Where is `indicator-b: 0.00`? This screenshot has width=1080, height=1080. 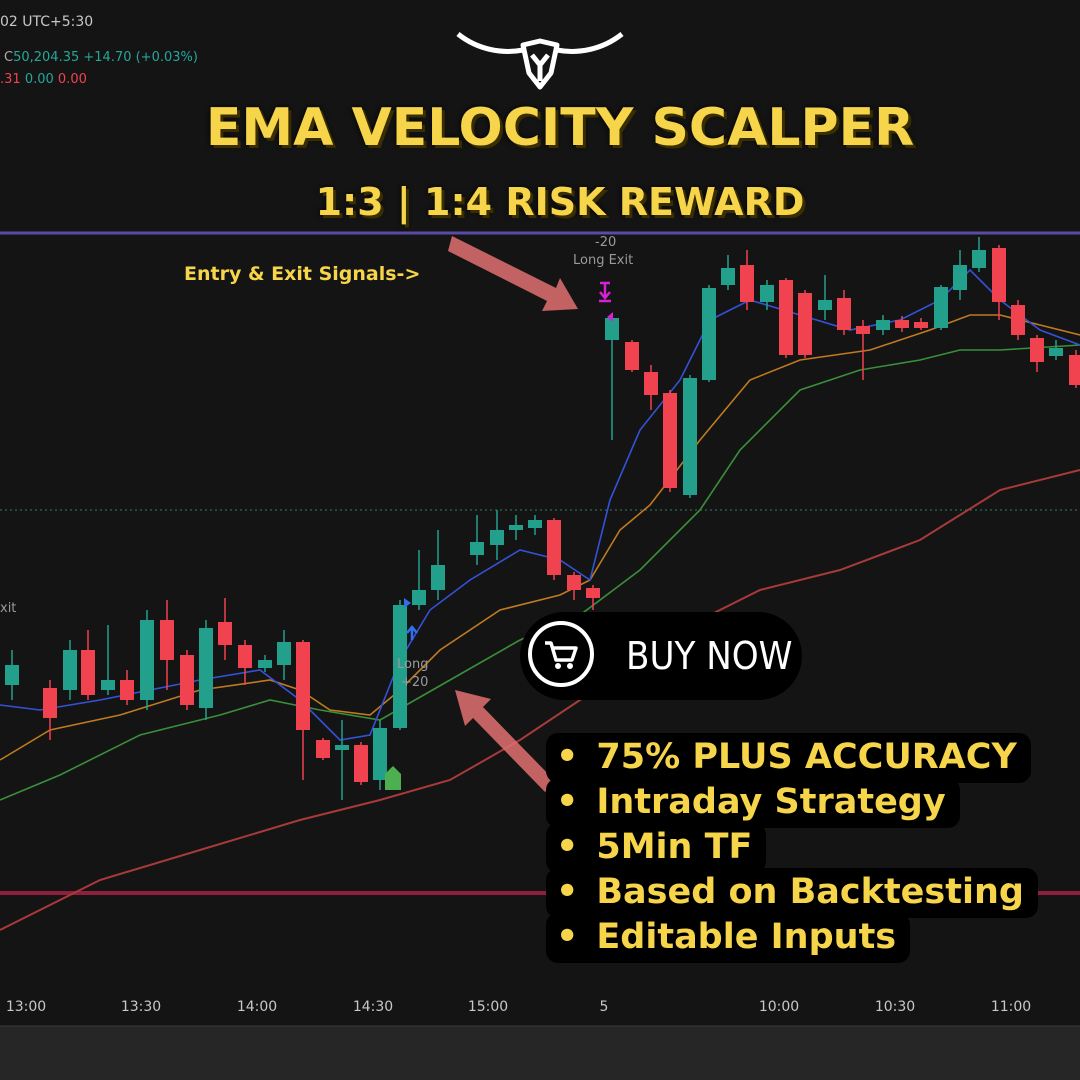
indicator-b: 0.00 is located at coordinates (39, 79).